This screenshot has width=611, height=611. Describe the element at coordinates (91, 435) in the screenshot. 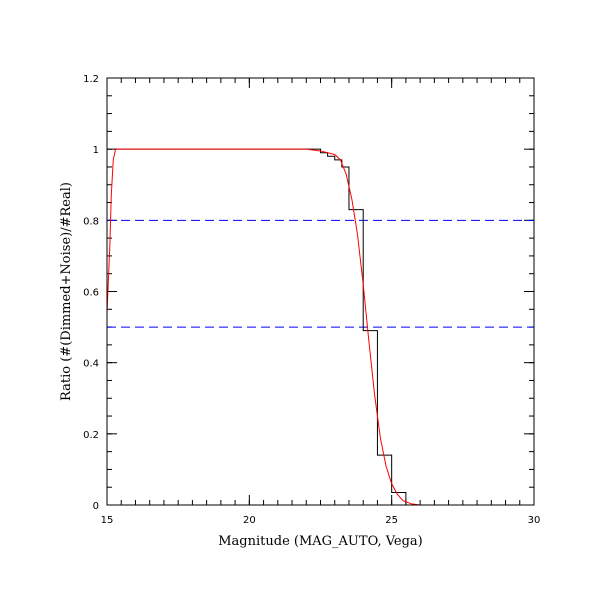

I see `y-tick-label: 0.2` at that location.